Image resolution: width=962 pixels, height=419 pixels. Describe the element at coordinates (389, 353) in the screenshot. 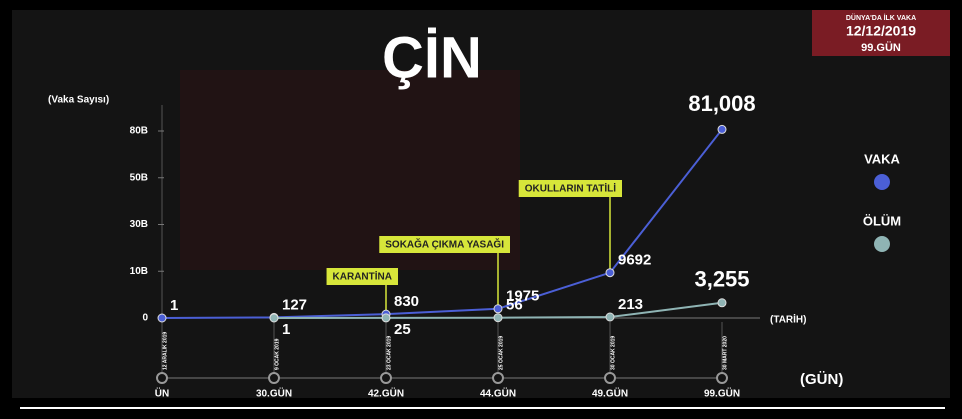

I see `date-label: 23 OCAK 2019` at that location.